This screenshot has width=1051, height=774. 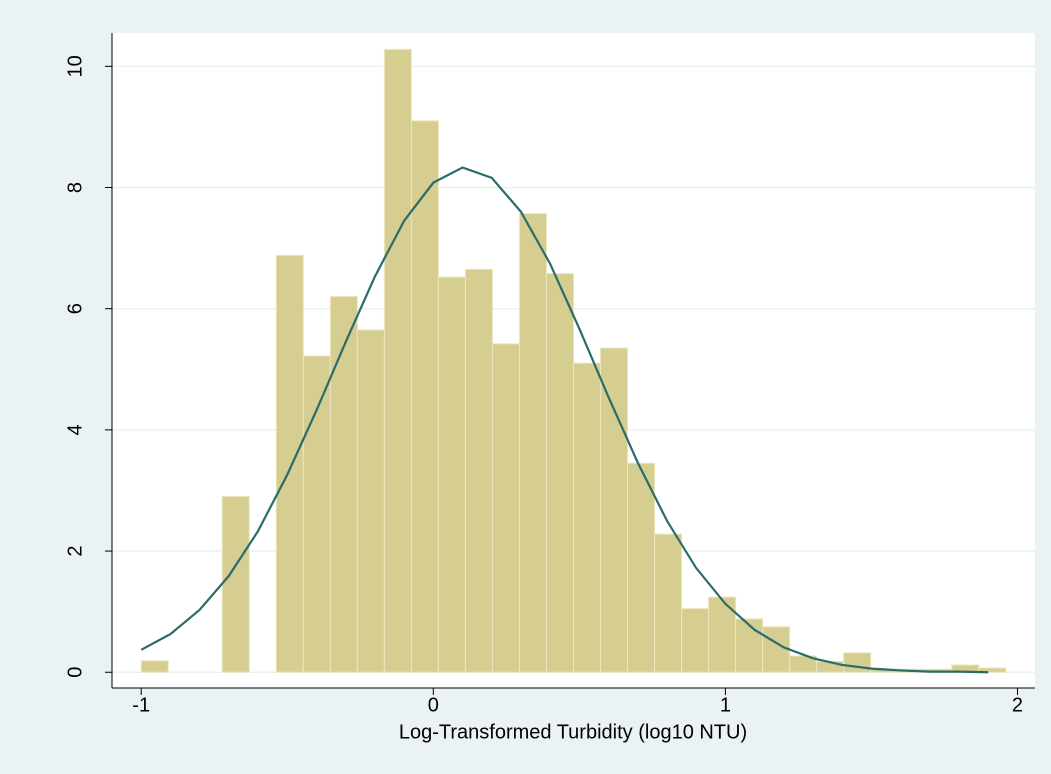 I want to click on x-tick-label: -1, so click(x=141, y=705).